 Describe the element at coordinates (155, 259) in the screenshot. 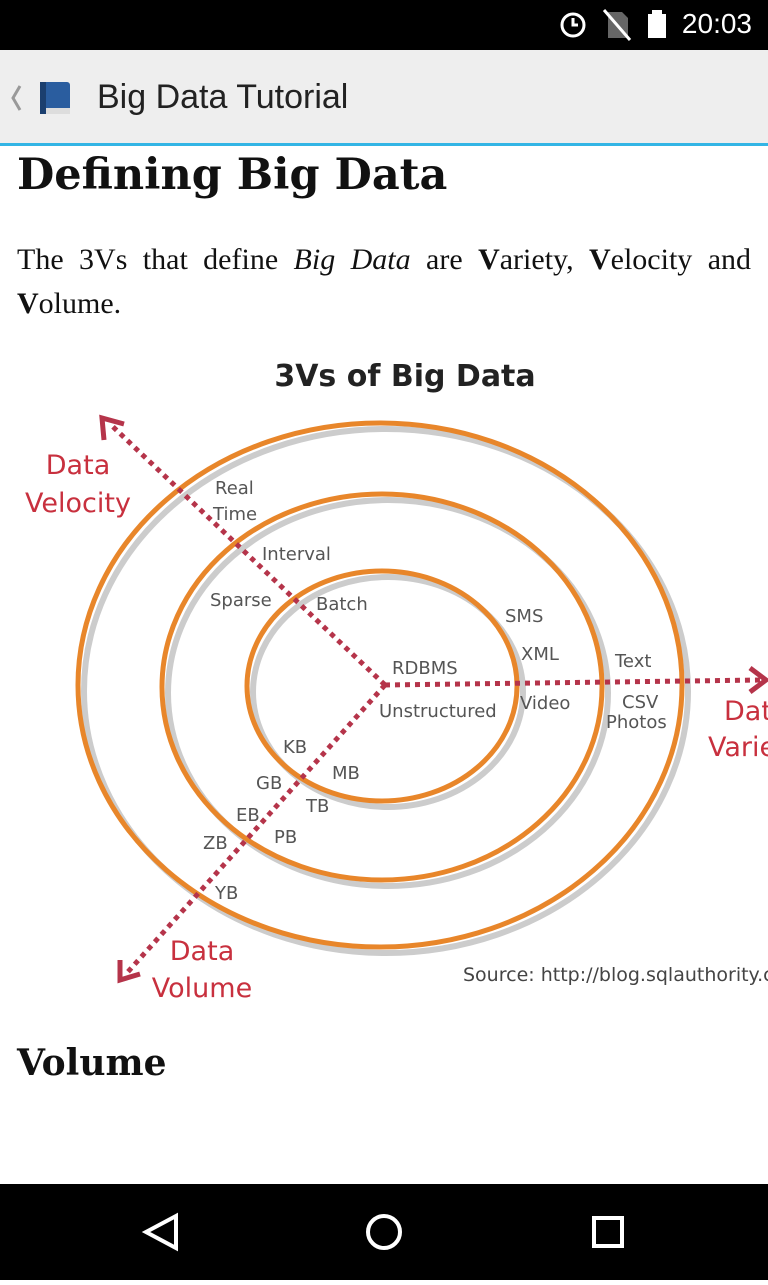

I see `text: The 3Vs that define` at that location.